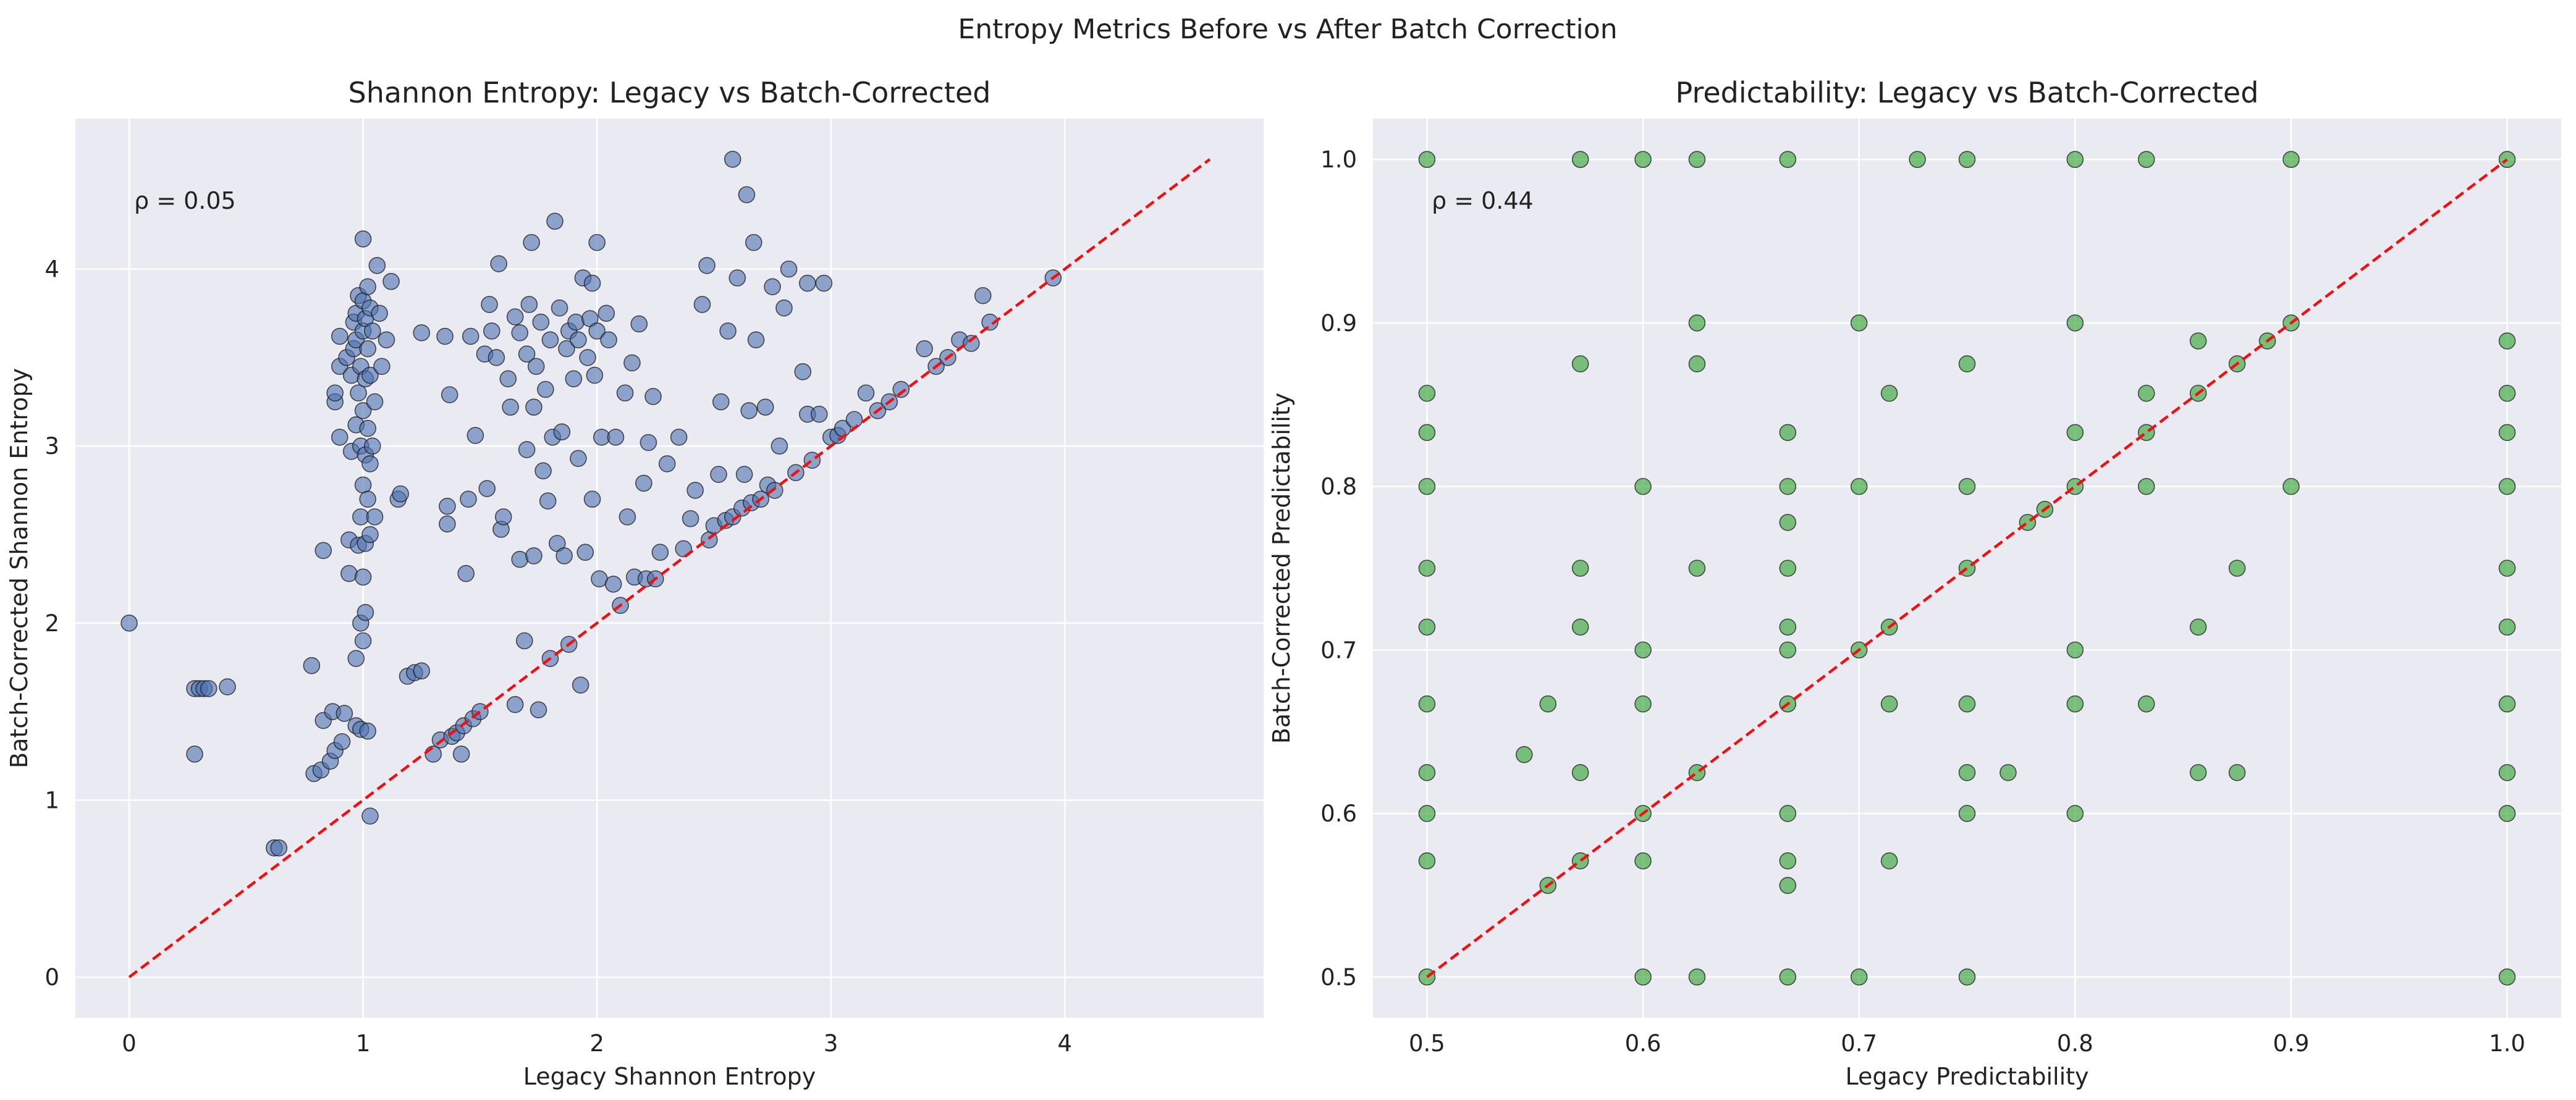 The height and width of the screenshot is (1100, 2576). I want to click on entropy-x-axis-label: Legacy Shannon Entropy, so click(669, 1077).